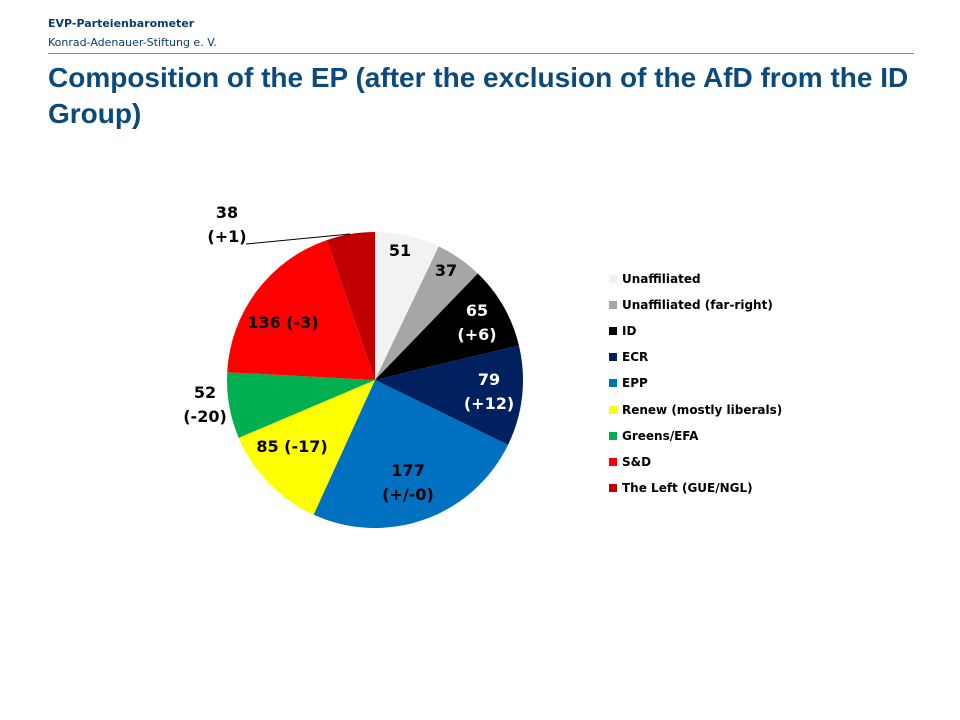 The height and width of the screenshot is (720, 960). I want to click on org-name: EVP-Parteienbarometer, so click(121, 23).